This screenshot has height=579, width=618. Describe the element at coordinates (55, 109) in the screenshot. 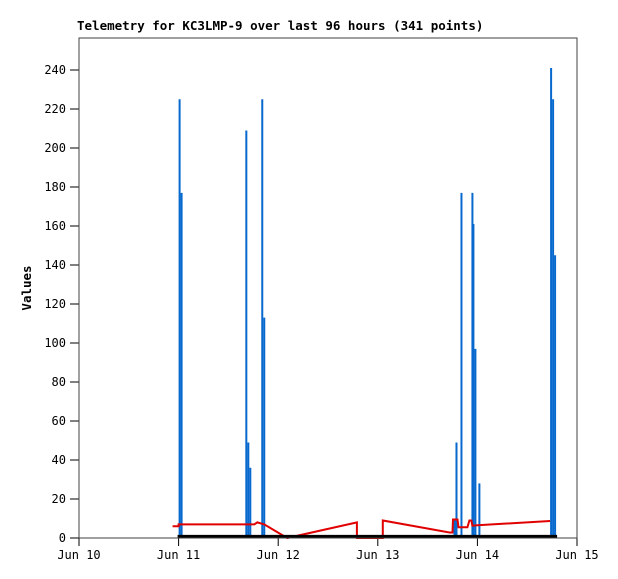

I see `y-tick-label: 220` at that location.